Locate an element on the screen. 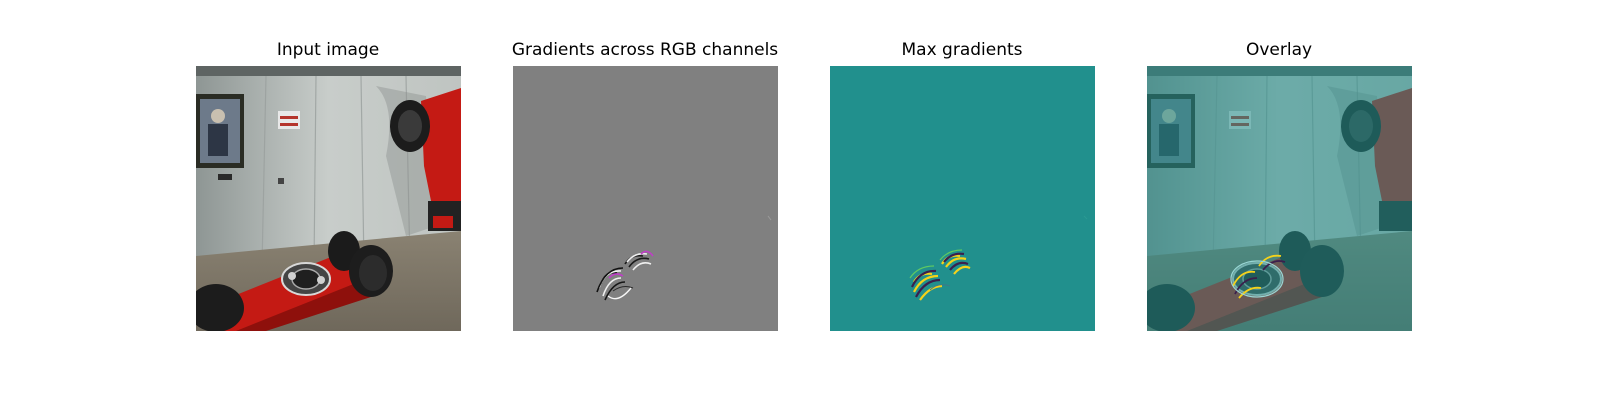  rgb-gradients-svg is located at coordinates (645, 198).